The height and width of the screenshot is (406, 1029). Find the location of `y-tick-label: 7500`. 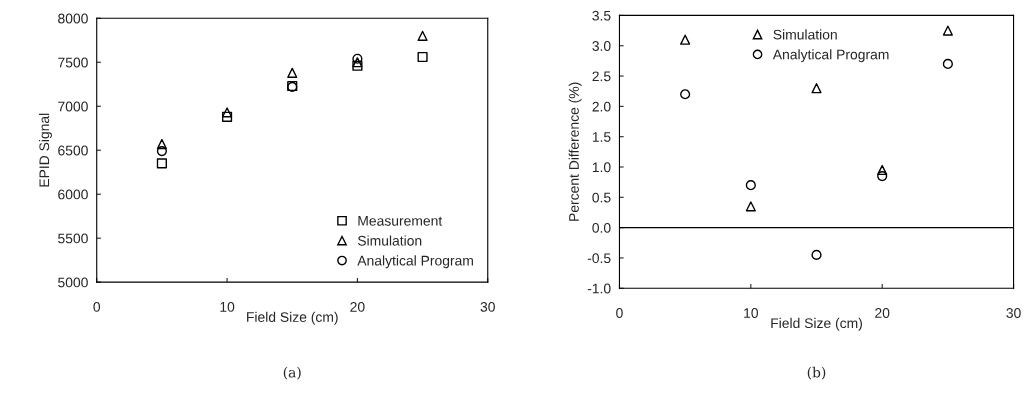

y-tick-label: 7500 is located at coordinates (73, 62).